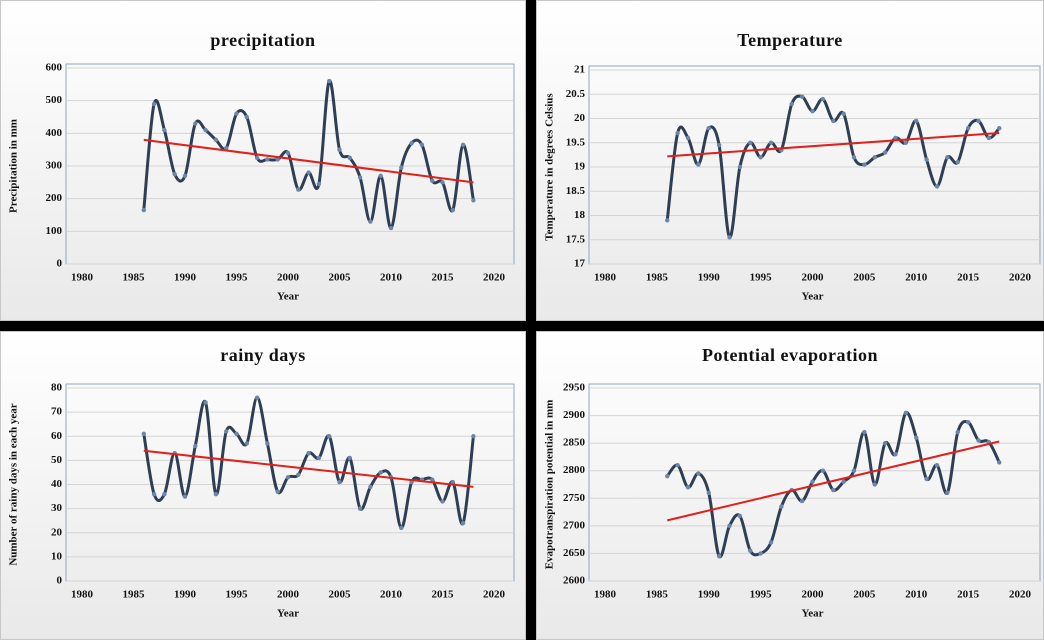 The height and width of the screenshot is (640, 1044). I want to click on y-tick-label: 18, so click(580, 215).